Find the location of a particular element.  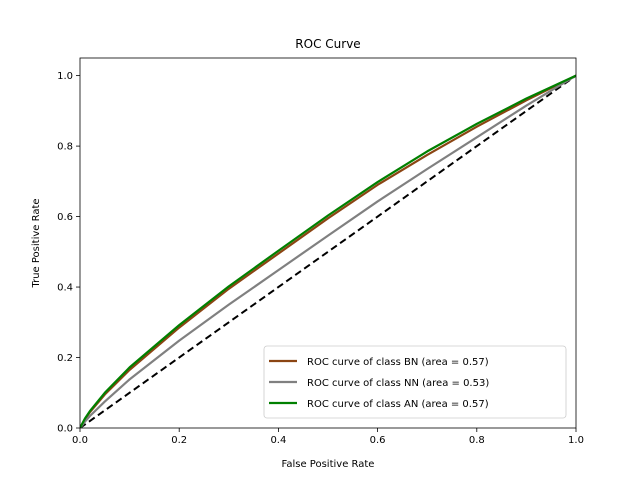

x-tick-label: 0.4 is located at coordinates (278, 440).